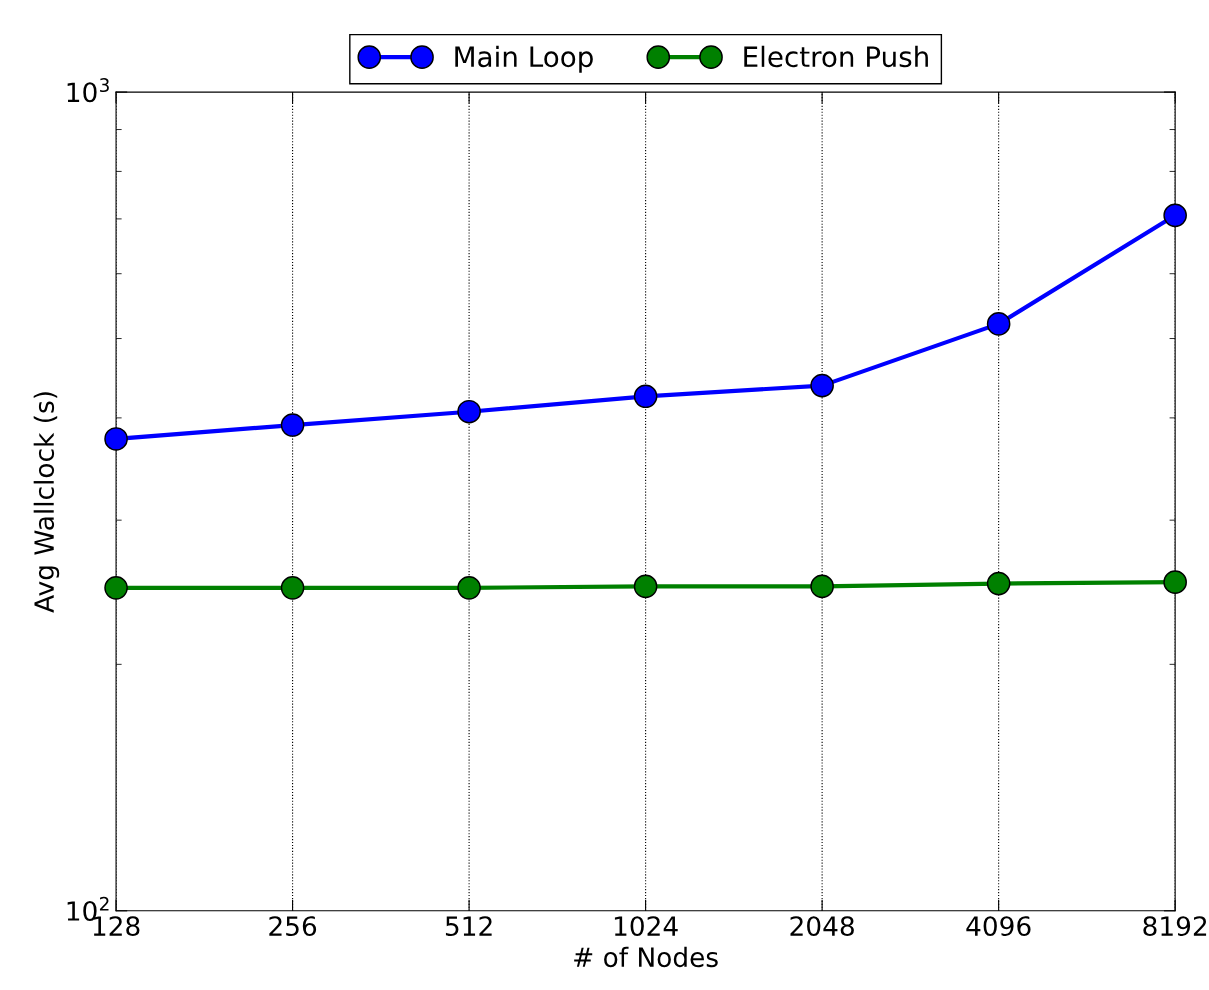 The width and height of the screenshot is (1209, 990). What do you see at coordinates (646, 957) in the screenshot?
I see `x-axis-title: # of Nodes` at bounding box center [646, 957].